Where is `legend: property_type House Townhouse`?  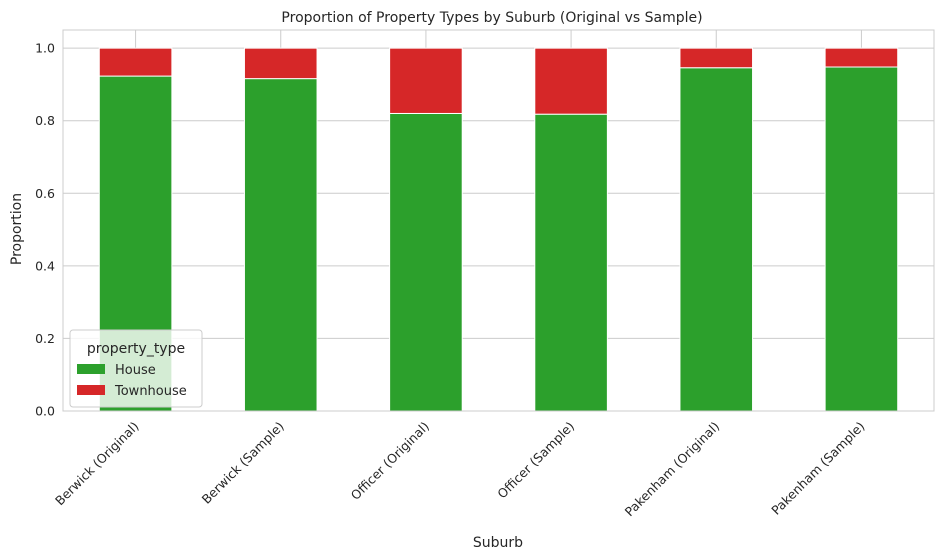 legend: property_type House Townhouse is located at coordinates (136, 368).